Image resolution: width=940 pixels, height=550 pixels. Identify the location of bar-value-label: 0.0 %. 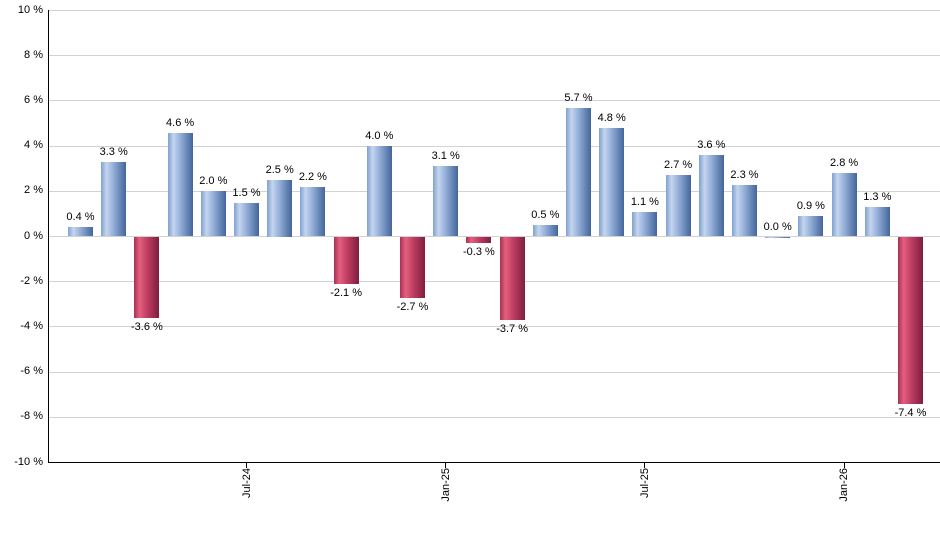
(777, 226).